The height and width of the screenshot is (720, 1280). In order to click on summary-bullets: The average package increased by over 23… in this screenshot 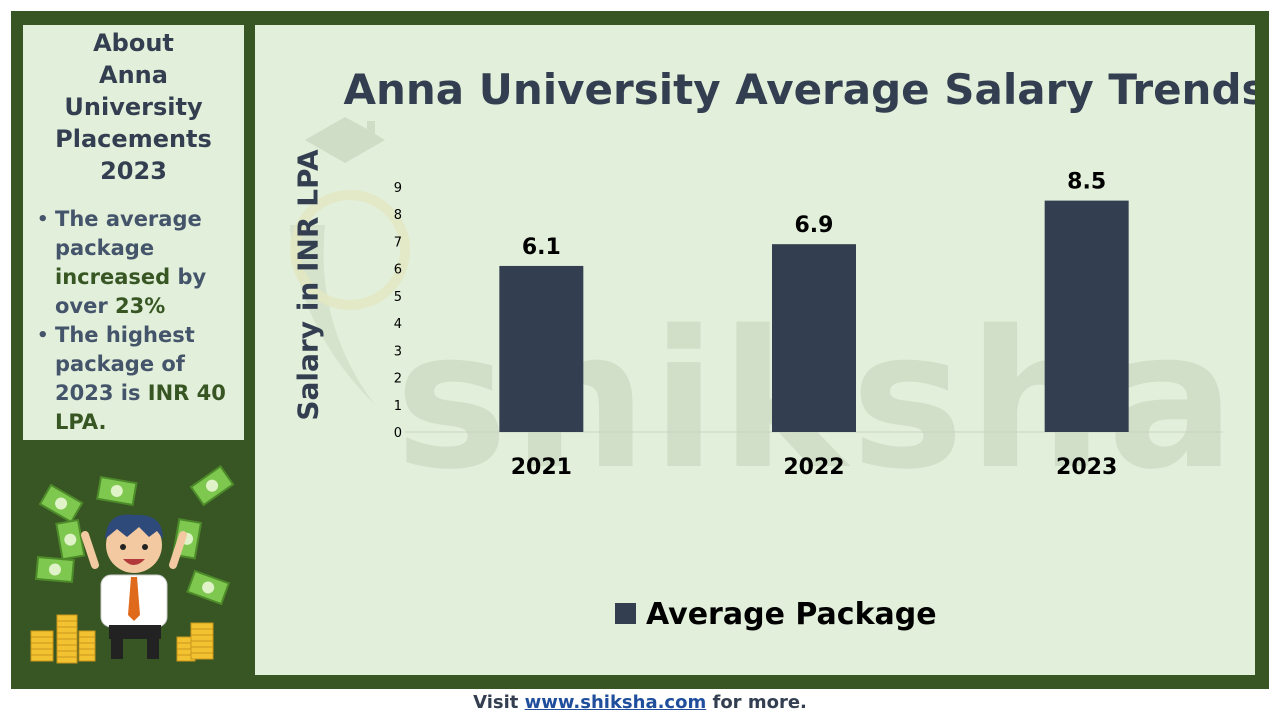, I will do `click(140, 321)`.